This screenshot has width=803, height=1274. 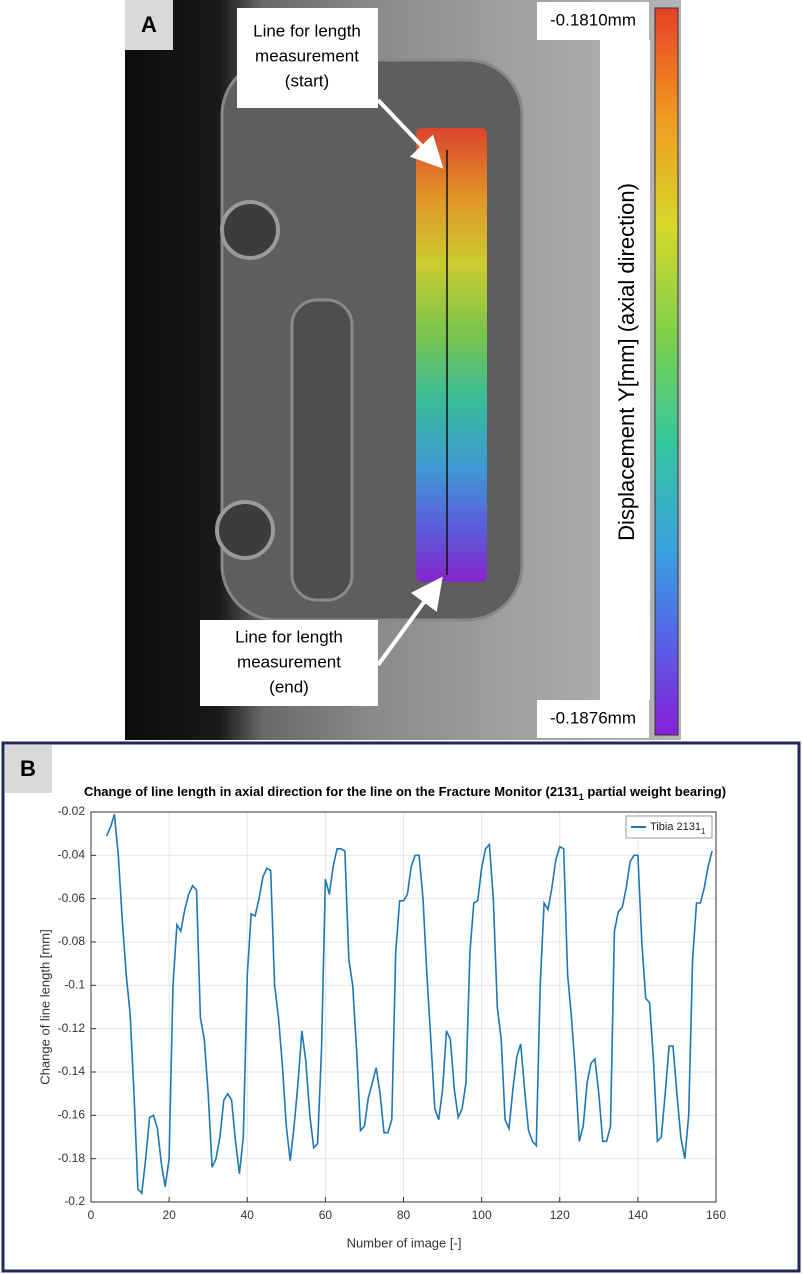 I want to click on panel-label: B, so click(x=28, y=768).